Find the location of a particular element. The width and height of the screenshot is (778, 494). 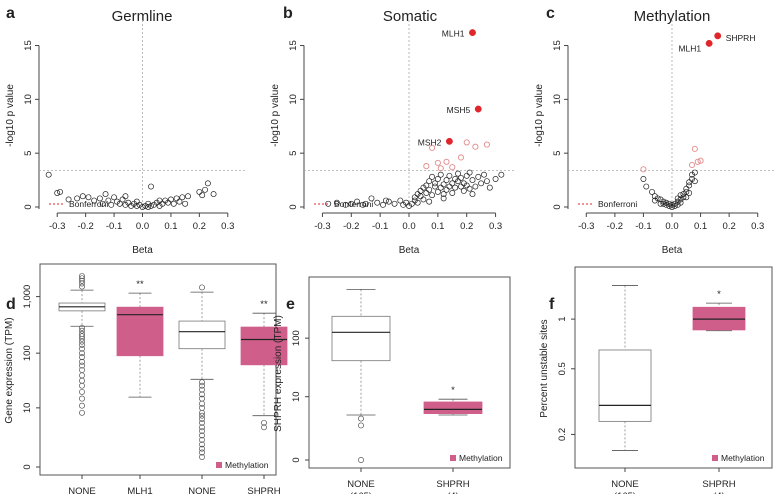

x-tick-label: 0.3 is located at coordinates (495, 226).